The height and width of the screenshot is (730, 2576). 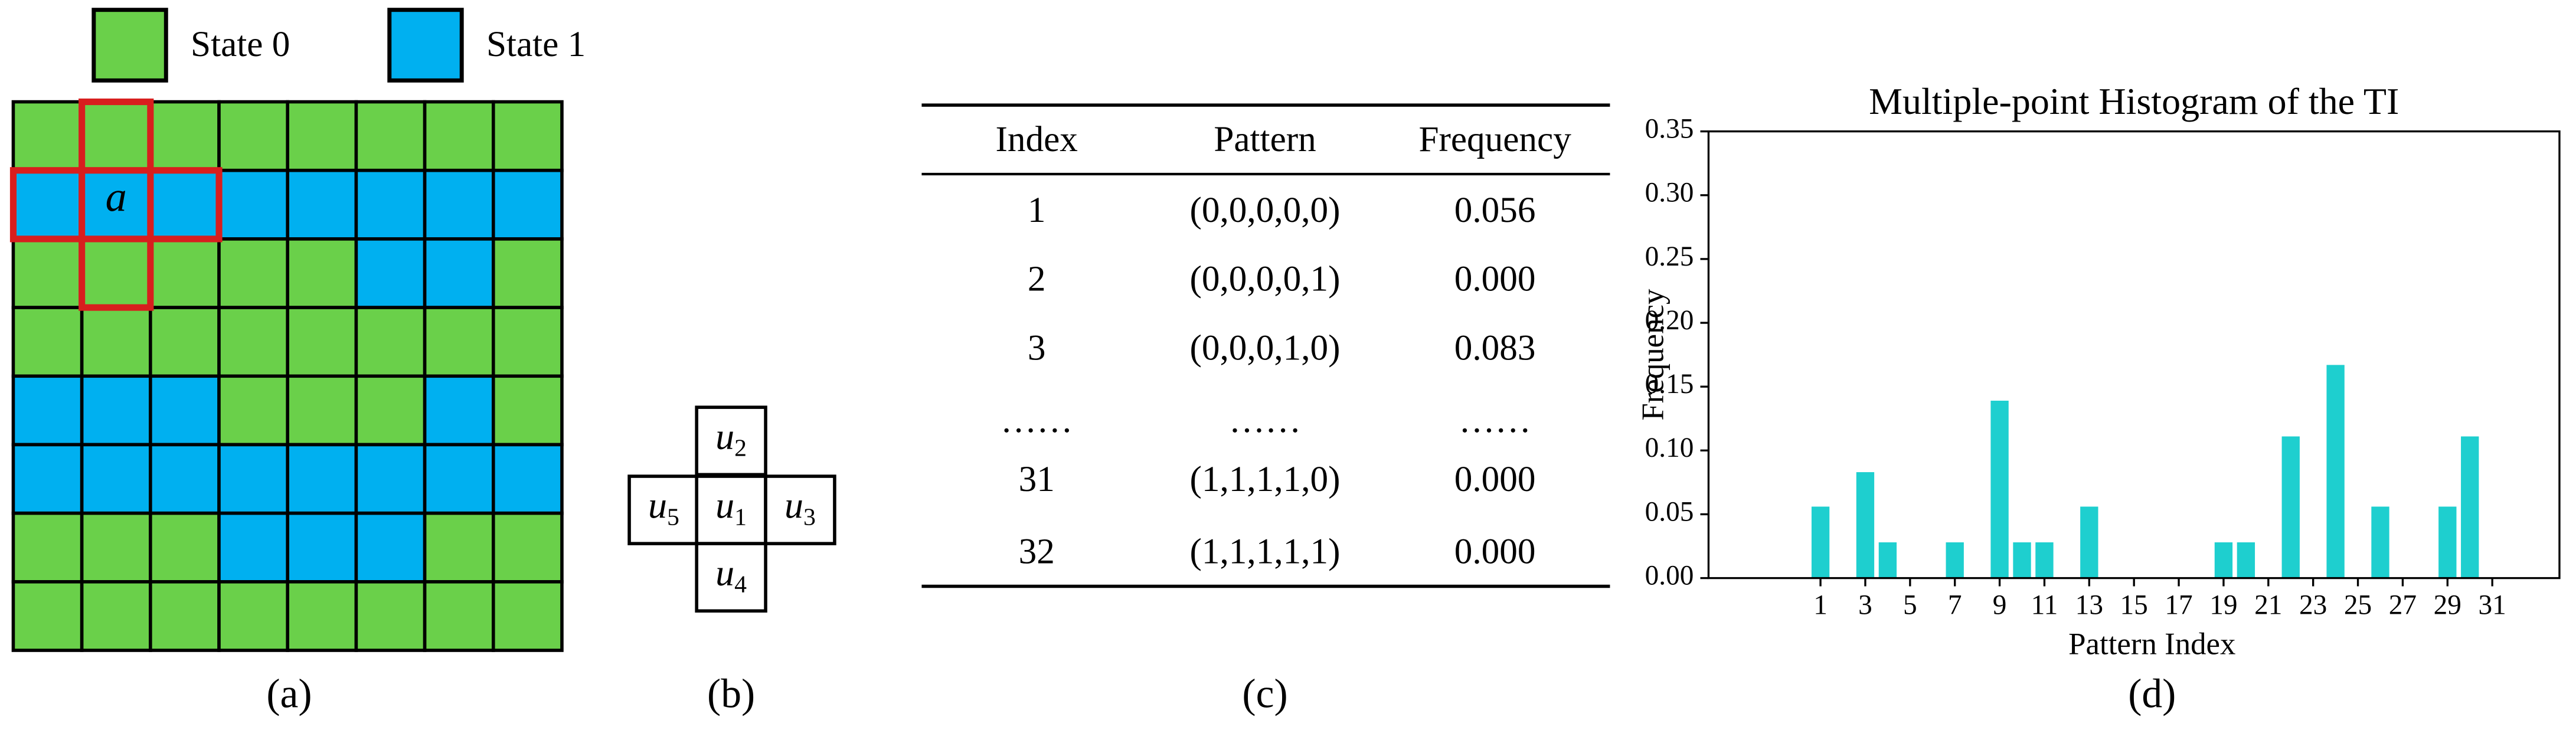 I want to click on x-tick-label: 27, so click(x=2403, y=605).